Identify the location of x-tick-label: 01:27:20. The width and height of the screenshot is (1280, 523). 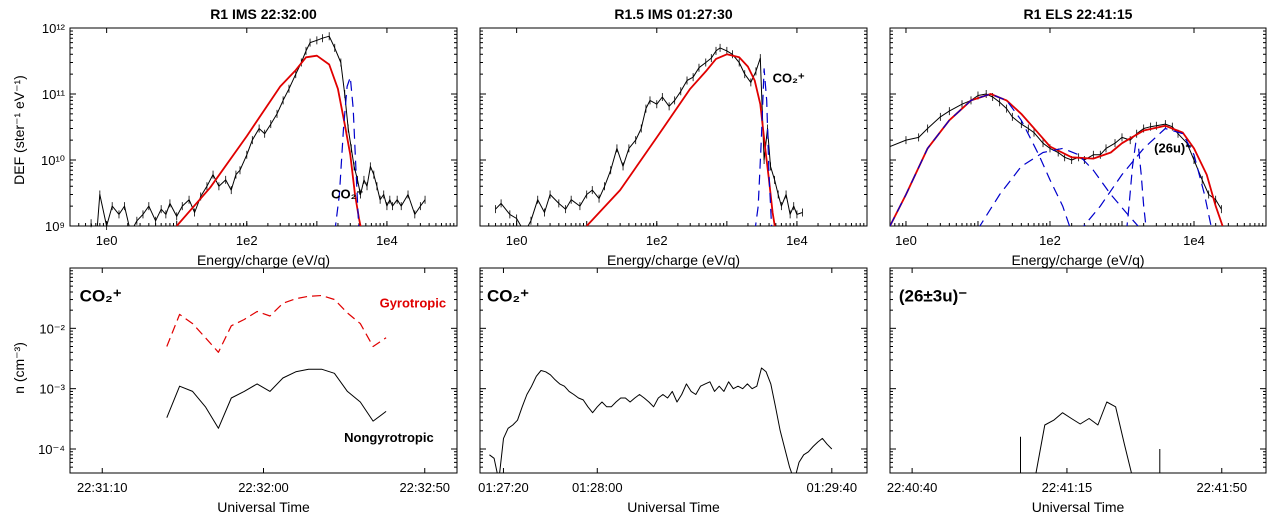
(503, 487).